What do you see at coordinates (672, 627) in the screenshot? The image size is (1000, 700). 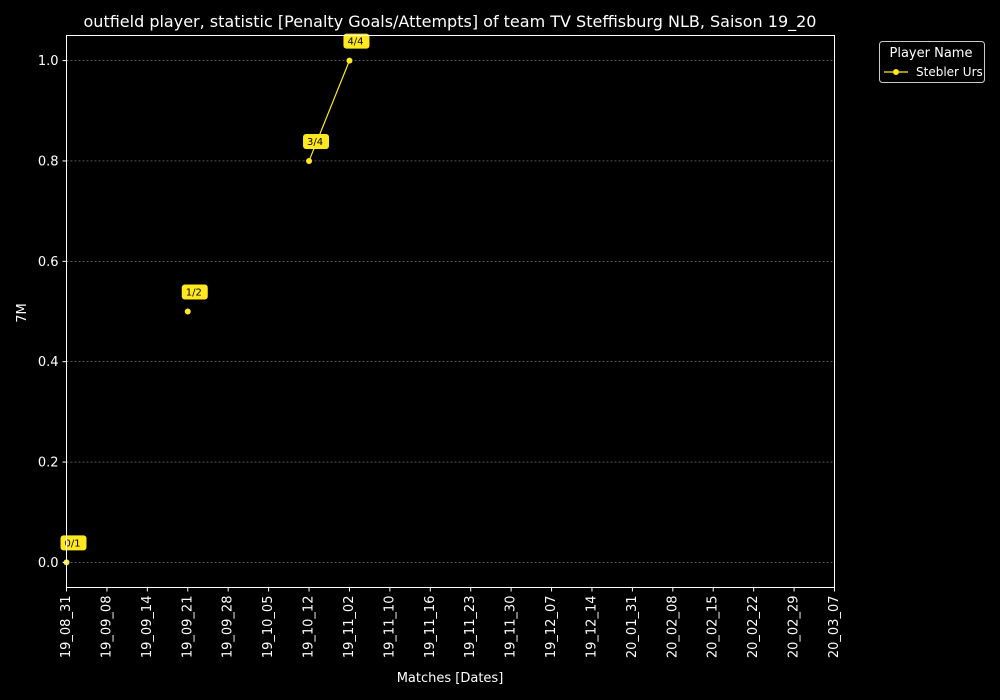 I see `x-tick-label: 20_02_08` at bounding box center [672, 627].